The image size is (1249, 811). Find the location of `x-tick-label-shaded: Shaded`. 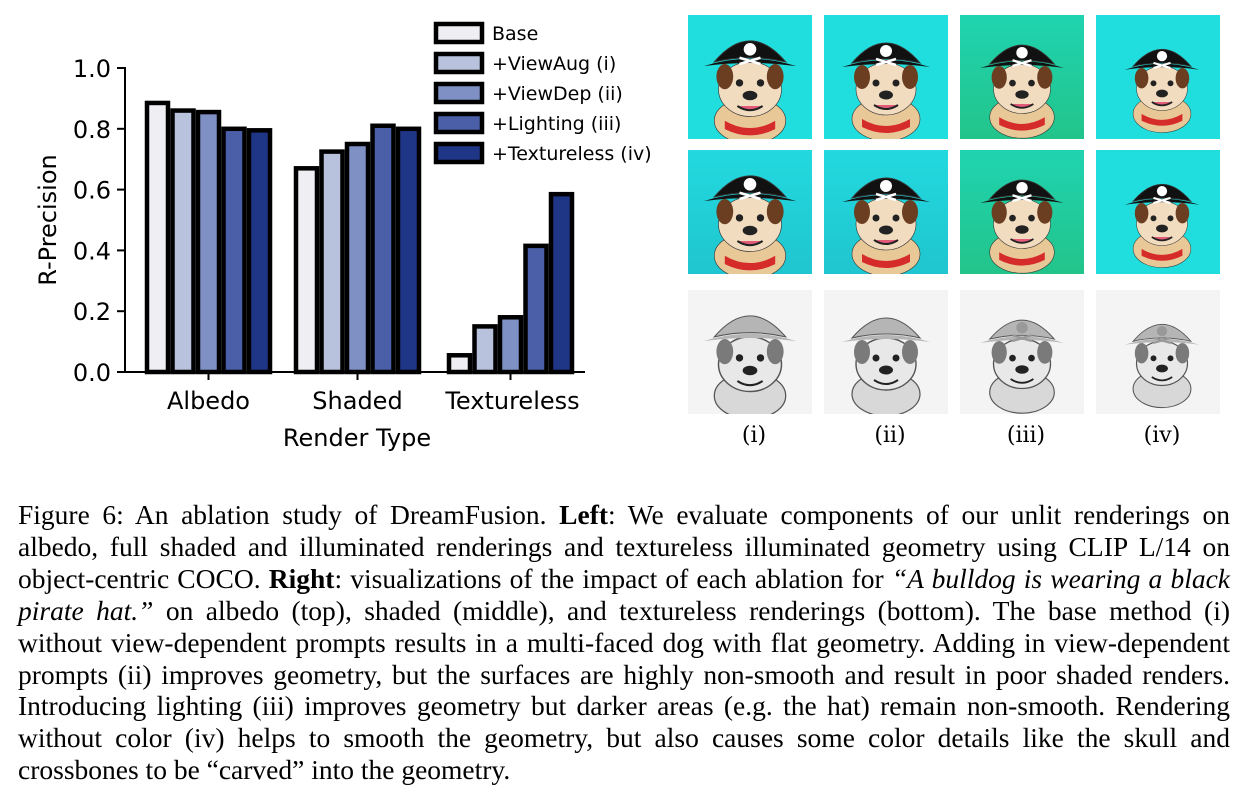

x-tick-label-shaded: Shaded is located at coordinates (357, 401).